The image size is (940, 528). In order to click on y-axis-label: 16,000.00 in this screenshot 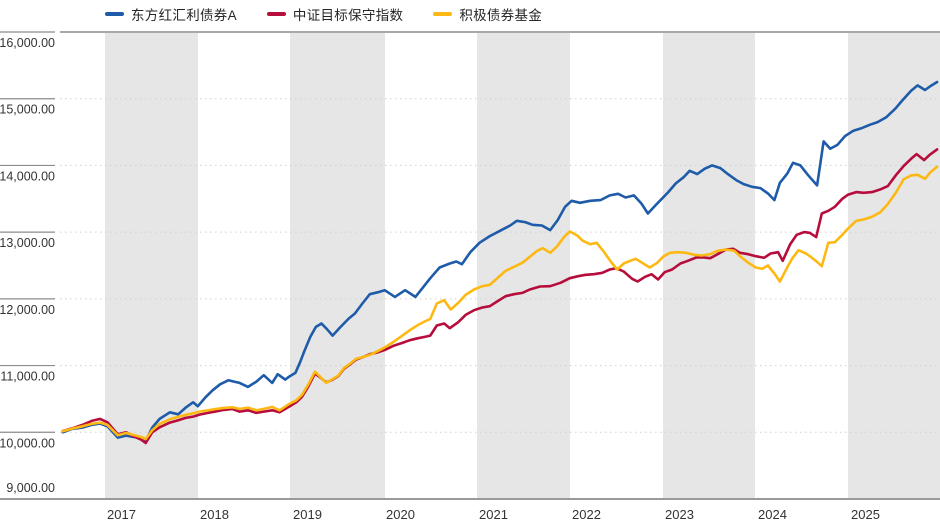, I will do `click(27, 43)`.